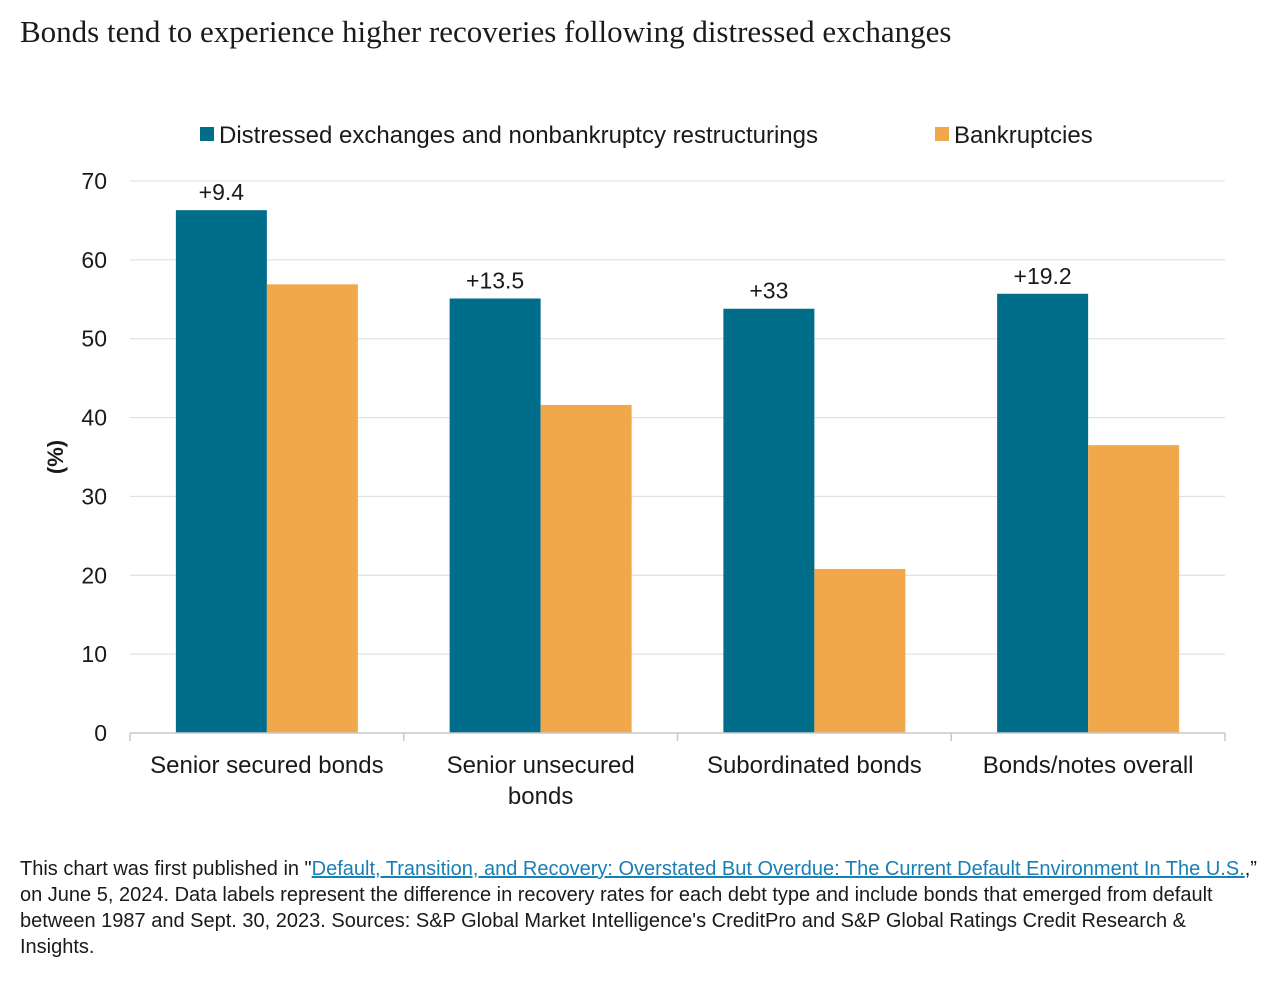  Describe the element at coordinates (1043, 276) in the screenshot. I see `data-label: +19.2` at that location.